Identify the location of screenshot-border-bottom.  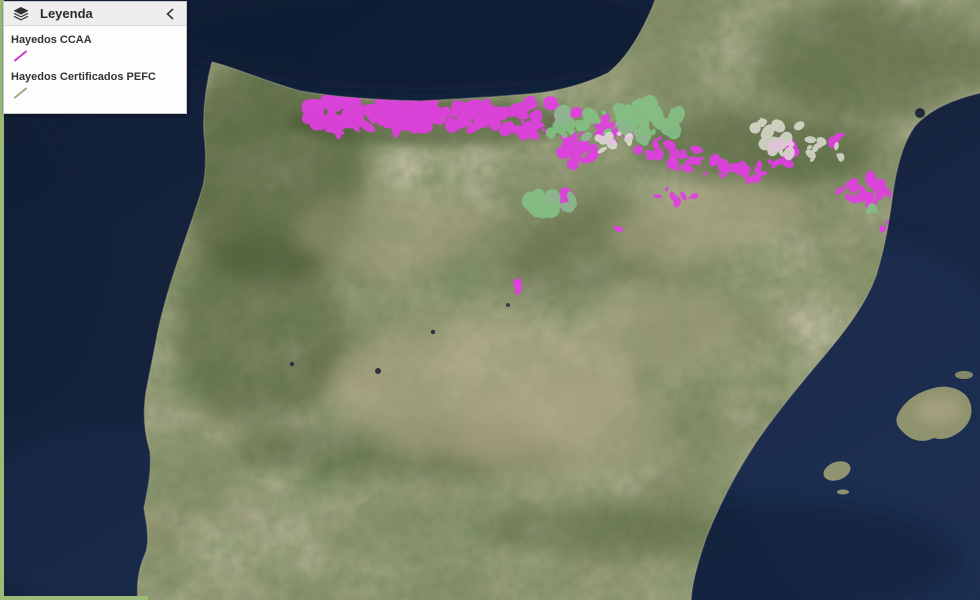
(74, 598).